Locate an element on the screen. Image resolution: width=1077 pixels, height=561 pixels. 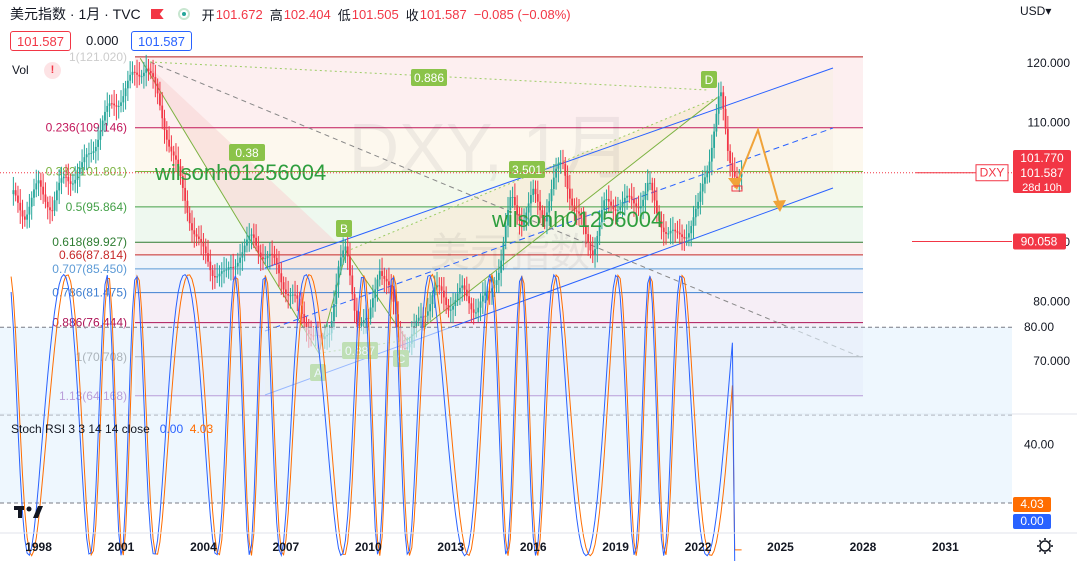
watermark-name: 美元指数 is located at coordinates (510, 253).